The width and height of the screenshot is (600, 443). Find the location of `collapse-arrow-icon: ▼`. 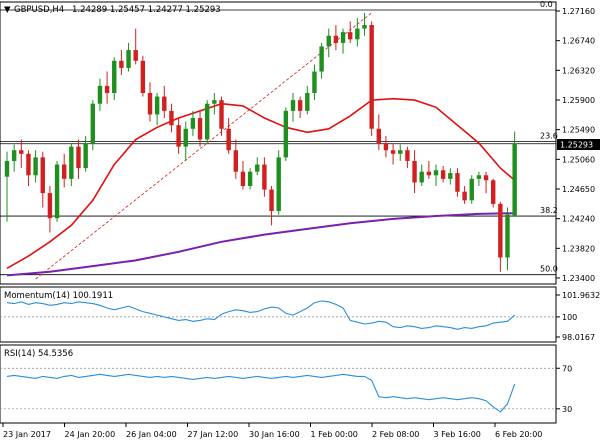

collapse-arrow-icon: ▼ is located at coordinates (7, 10).